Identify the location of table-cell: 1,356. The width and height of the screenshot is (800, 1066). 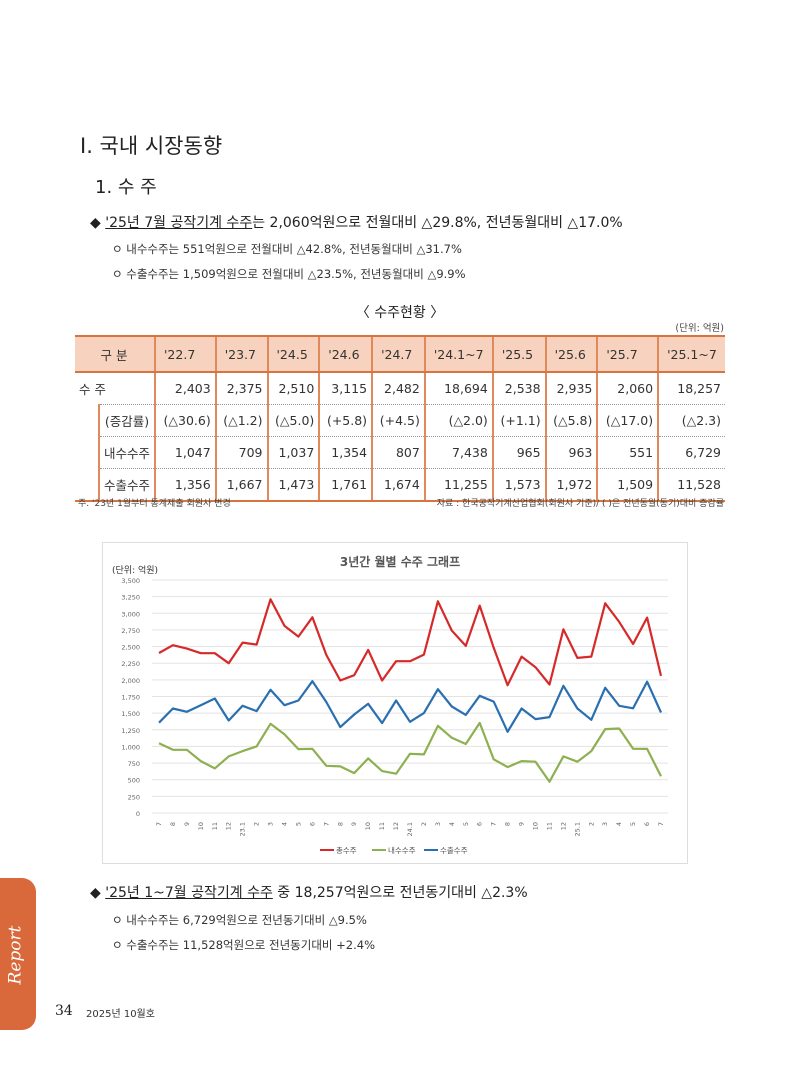
(185, 485).